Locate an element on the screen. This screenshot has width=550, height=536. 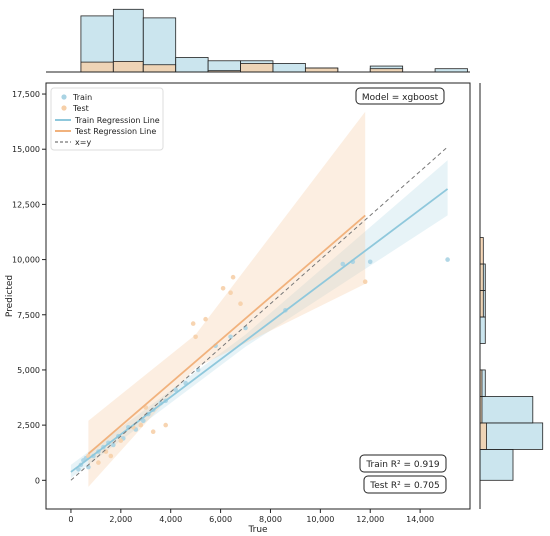
x-tick-label: 2,000 is located at coordinates (120, 519).